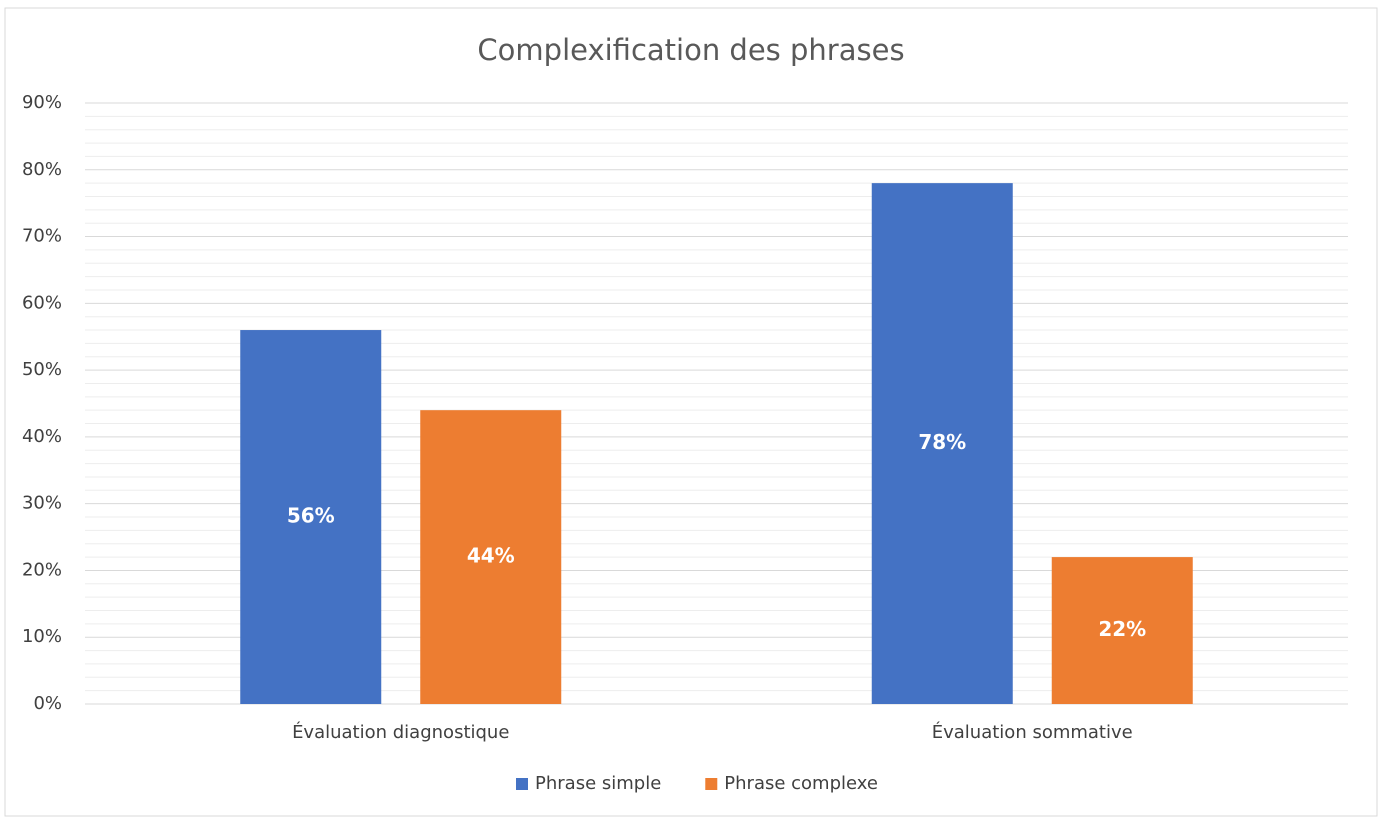 The image size is (1382, 818). I want to click on legend-label: Phrase complexe, so click(801, 783).